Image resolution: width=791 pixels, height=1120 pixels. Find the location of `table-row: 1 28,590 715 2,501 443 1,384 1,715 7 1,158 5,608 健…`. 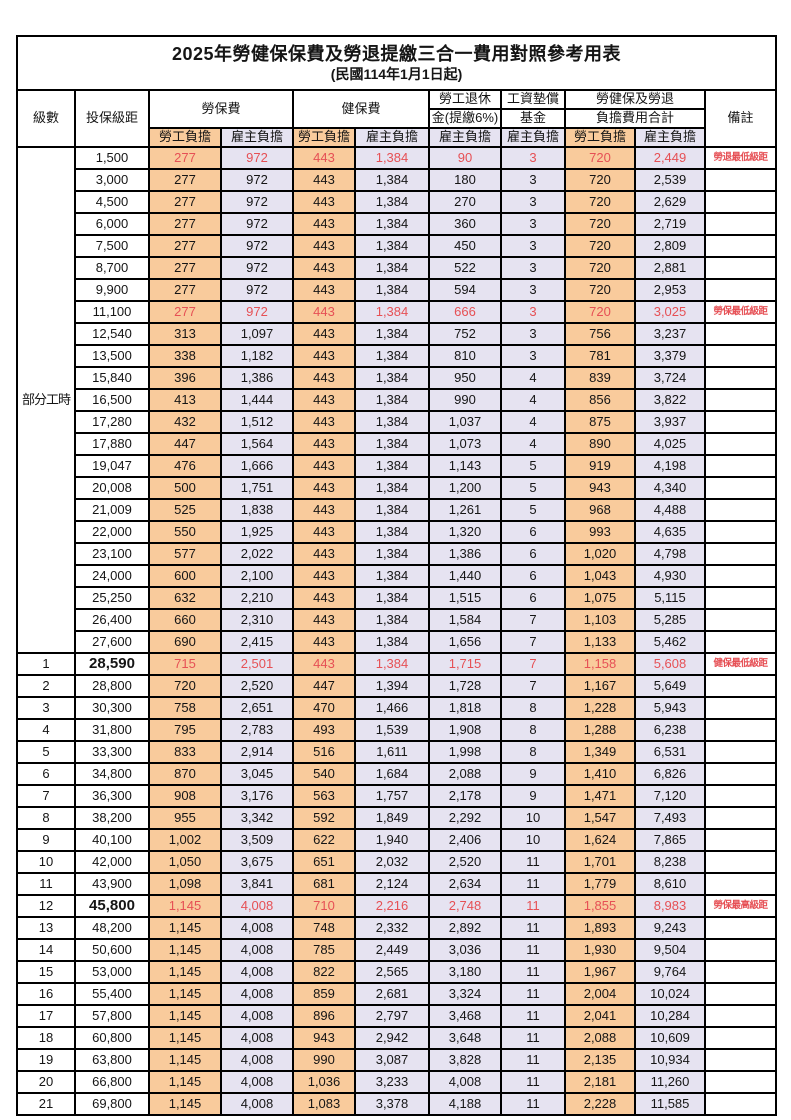

table-row: 1 28,590 715 2,501 443 1,384 1,715 7 1,158 5,608 健… is located at coordinates (397, 664).